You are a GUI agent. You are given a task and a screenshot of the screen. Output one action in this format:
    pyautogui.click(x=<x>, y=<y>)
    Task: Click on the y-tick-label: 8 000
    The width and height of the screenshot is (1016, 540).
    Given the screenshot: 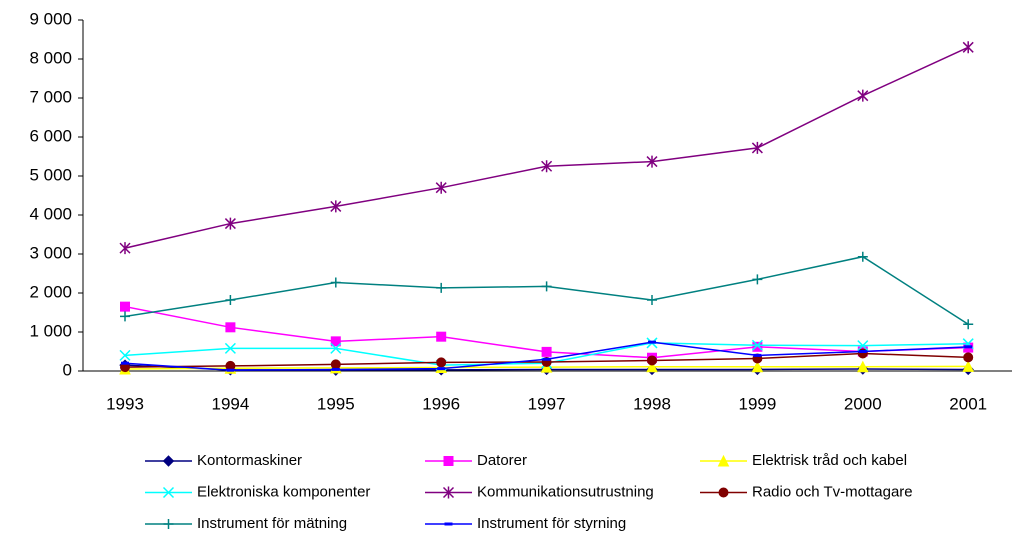 What is the action you would take?
    pyautogui.click(x=50, y=57)
    